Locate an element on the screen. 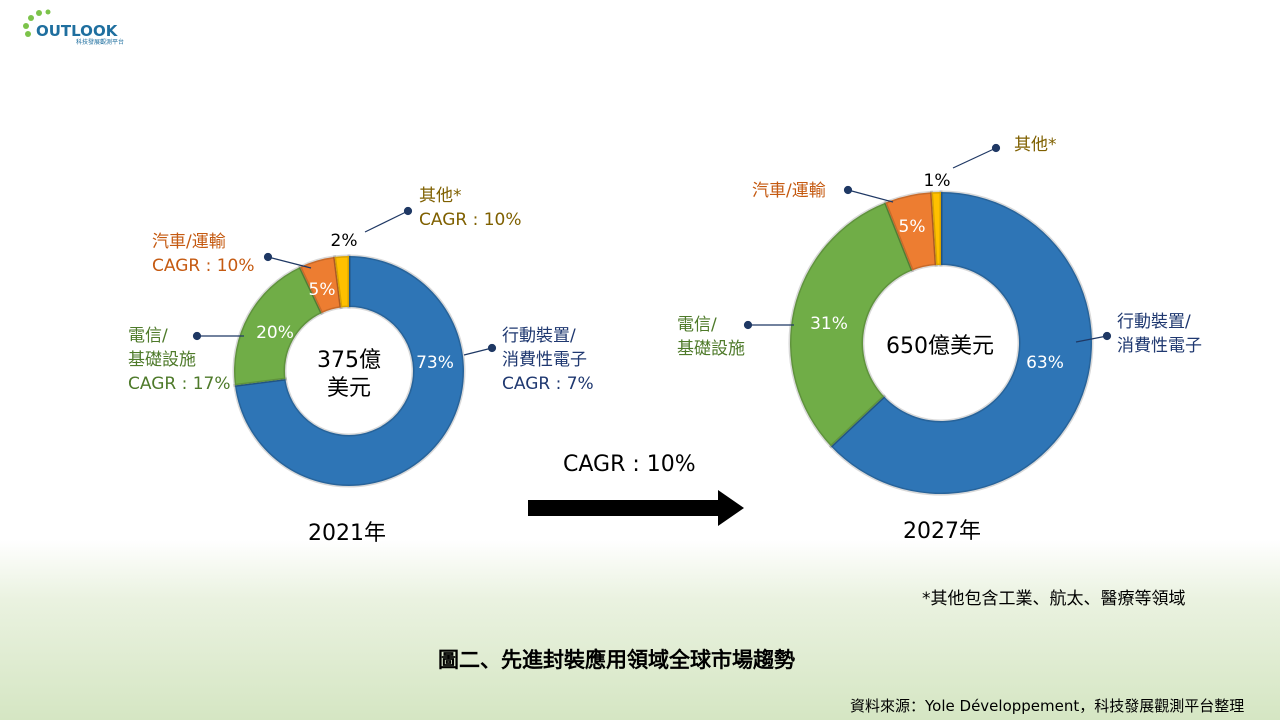 Image resolution: width=1280 pixels, height=720 pixels. label-other-2021: 其他* CAGR : 10% is located at coordinates (470, 208).